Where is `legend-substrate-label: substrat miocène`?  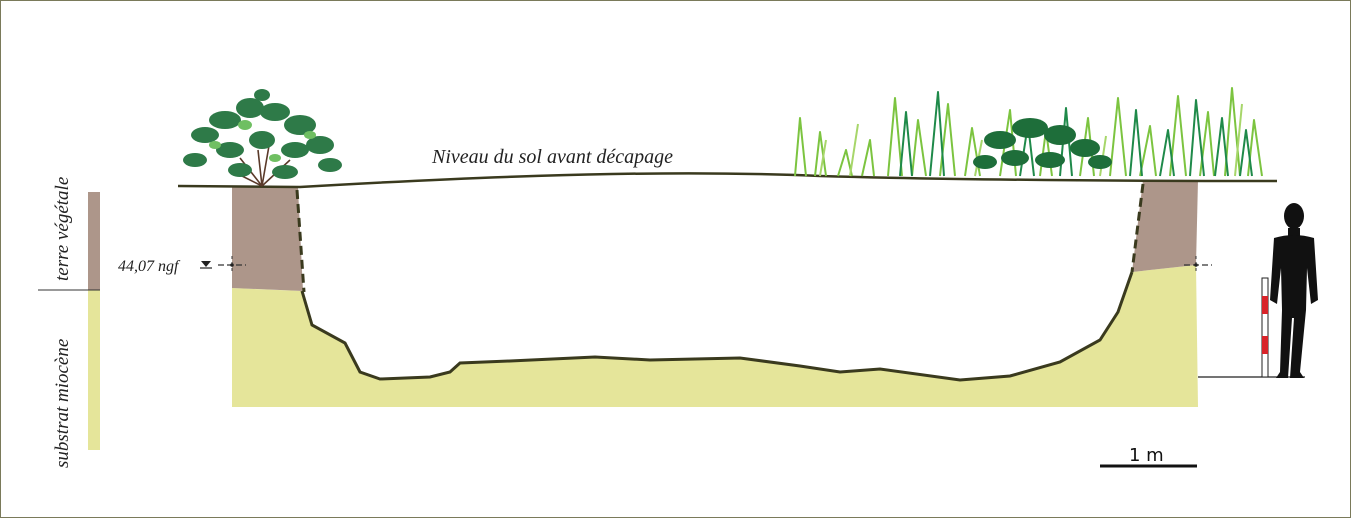 legend-substrate-label: substrat miocène is located at coordinates (62, 403).